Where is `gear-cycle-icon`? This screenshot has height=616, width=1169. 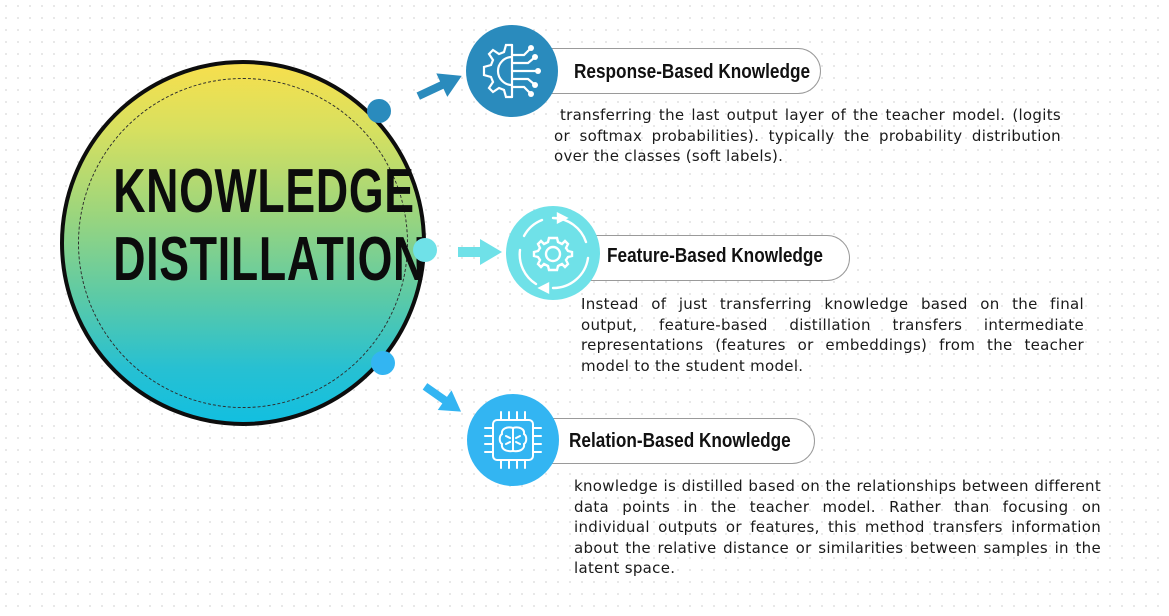 gear-cycle-icon is located at coordinates (554, 253).